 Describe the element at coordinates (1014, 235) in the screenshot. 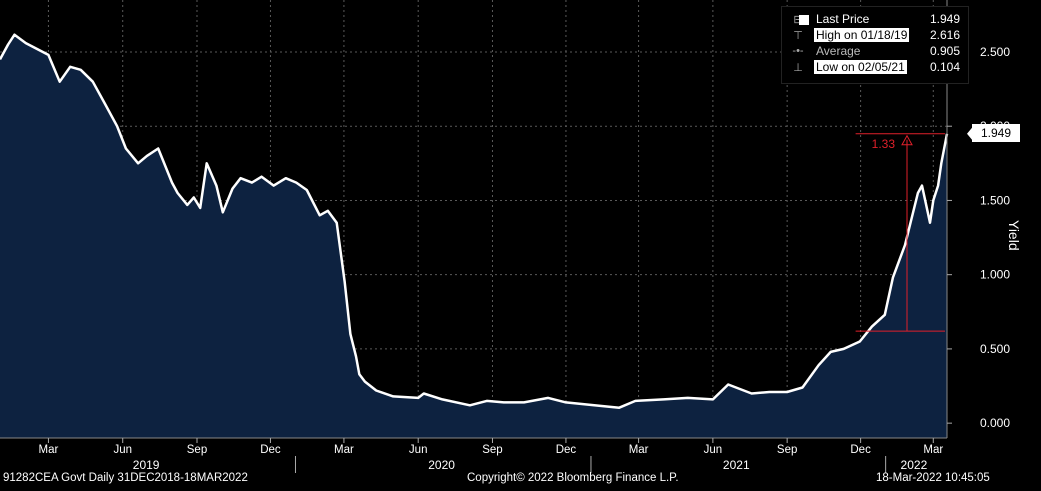

I see `y-axis-label: Yield` at that location.